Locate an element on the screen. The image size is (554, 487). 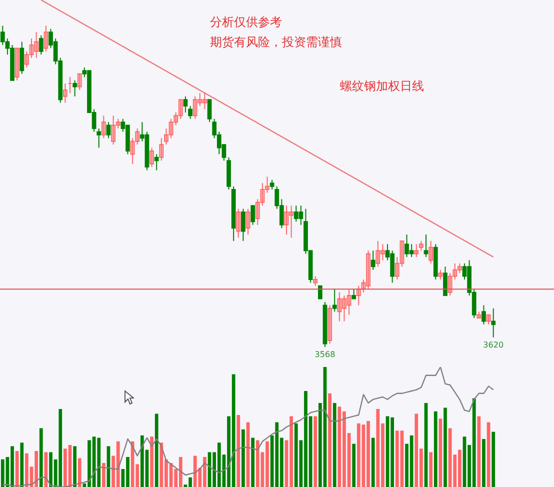
text: 螺纹钢加权日线 is located at coordinates (382, 86).